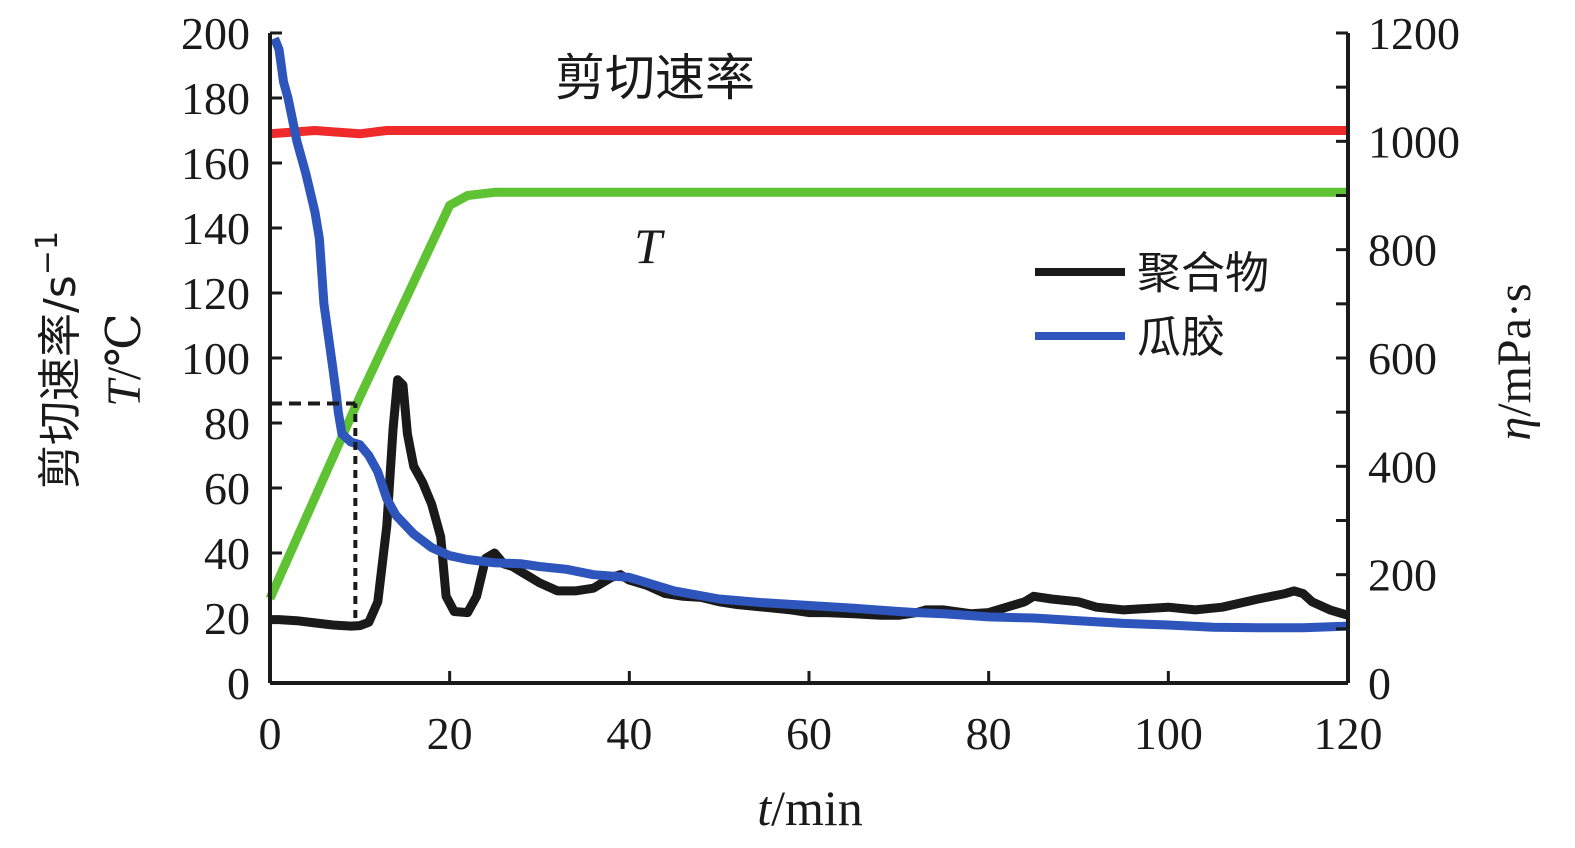  What do you see at coordinates (649, 246) in the screenshot?
I see `annotation-temperature: T` at bounding box center [649, 246].